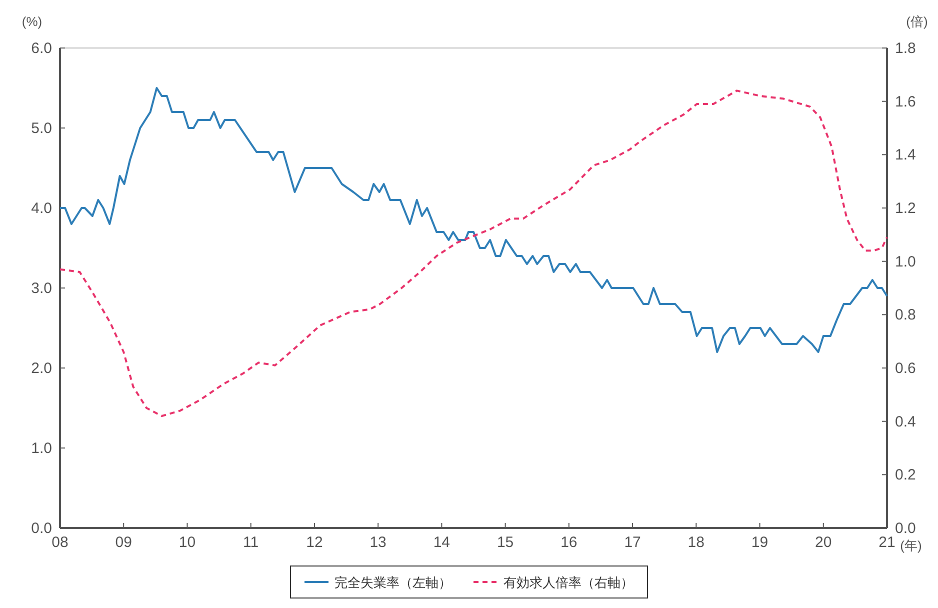  What do you see at coordinates (187, 542) in the screenshot?
I see `x-tick-label: 10` at bounding box center [187, 542].